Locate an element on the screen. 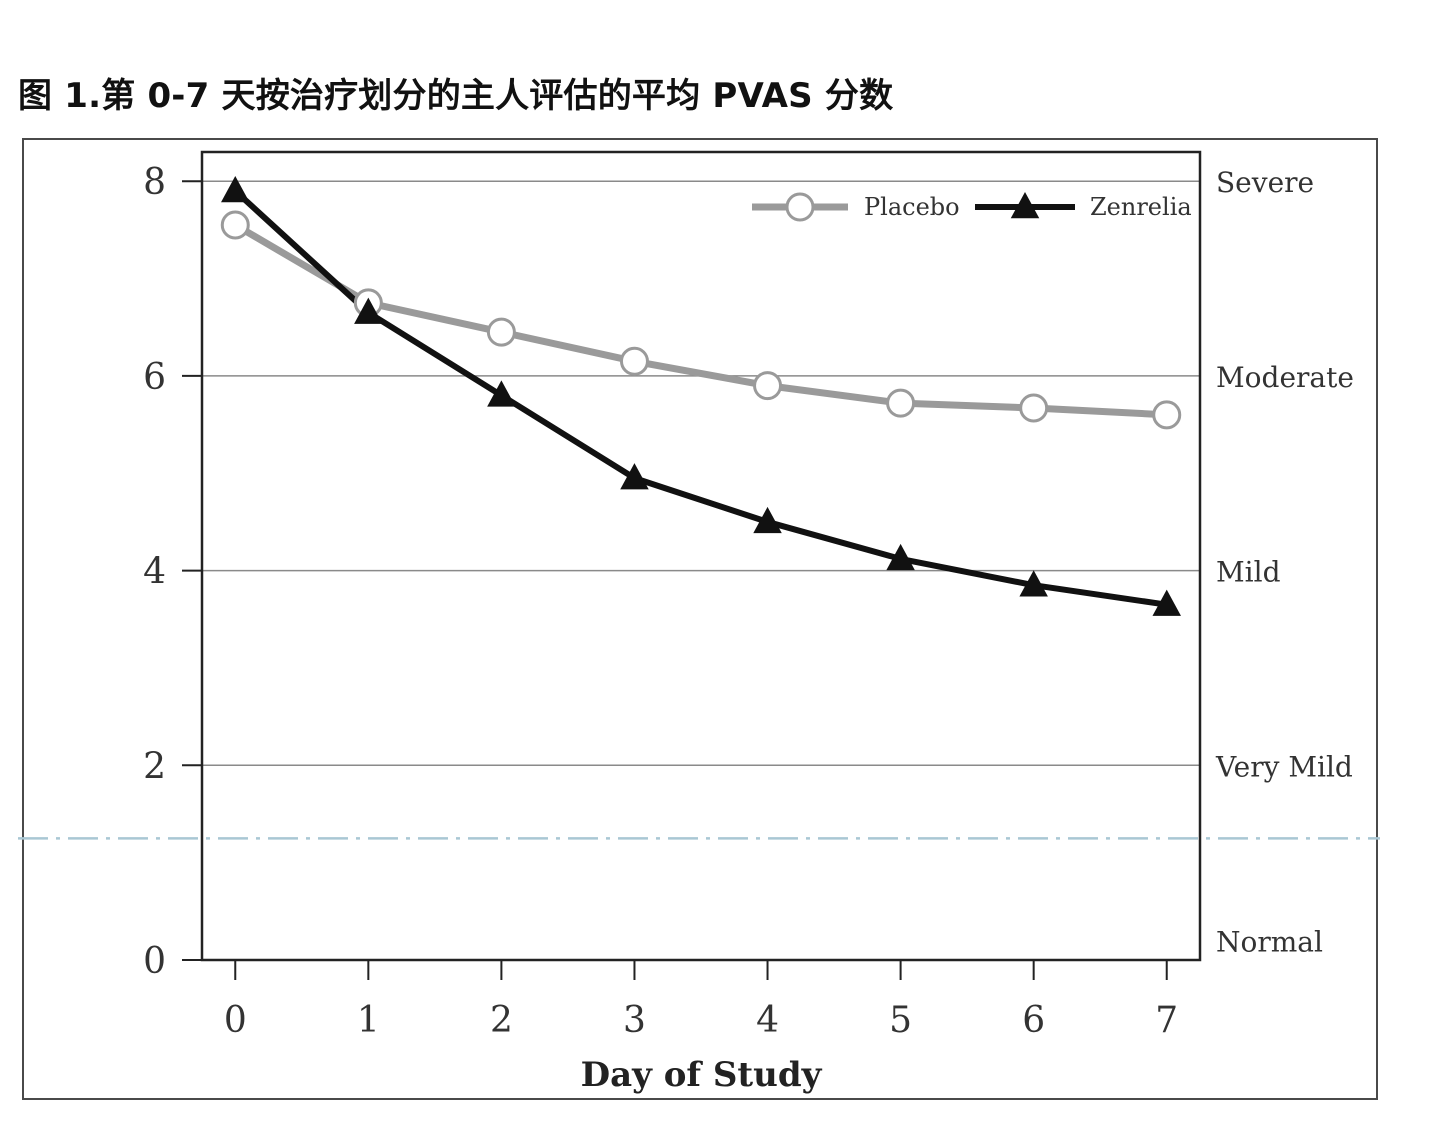  x-tick-label: 0 is located at coordinates (235, 1020).